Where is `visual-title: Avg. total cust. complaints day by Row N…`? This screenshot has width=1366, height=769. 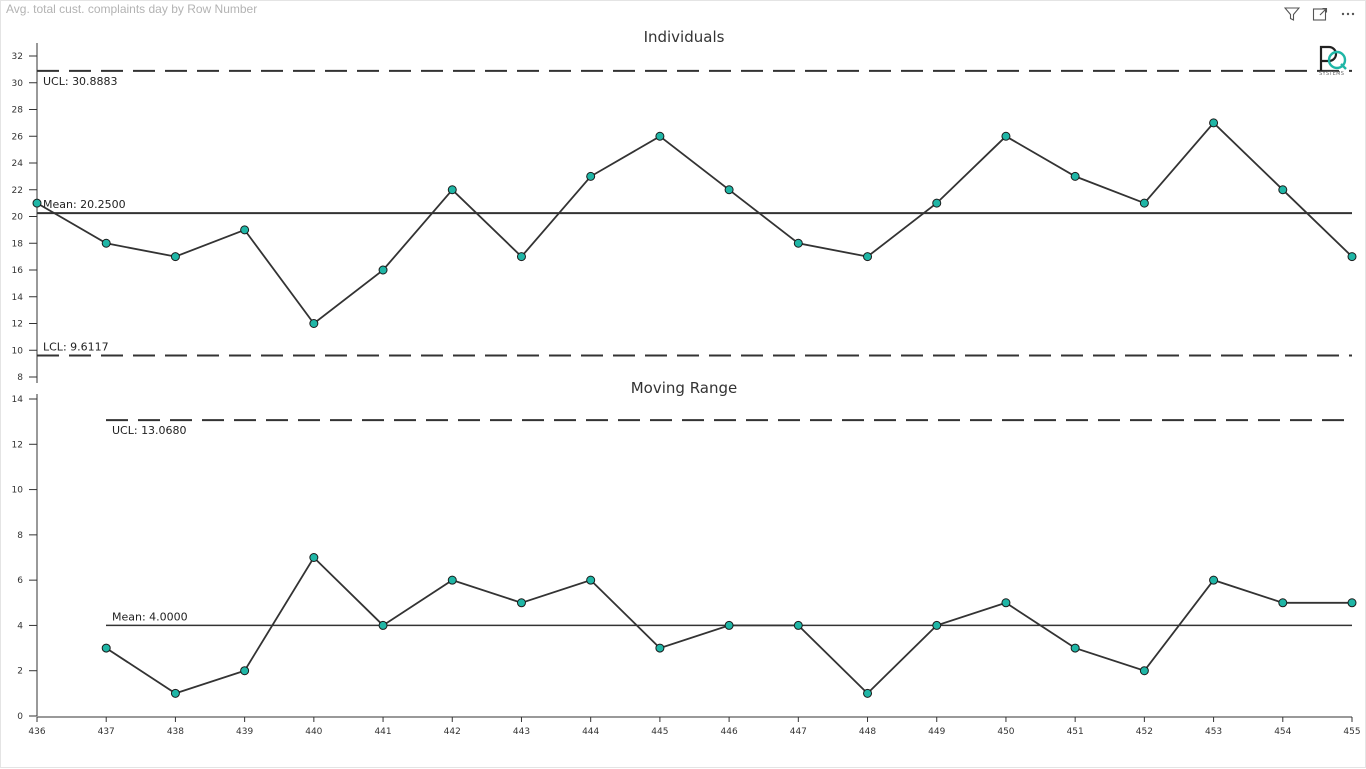
visual-title: Avg. total cust. complaints day by Row N… is located at coordinates (132, 9).